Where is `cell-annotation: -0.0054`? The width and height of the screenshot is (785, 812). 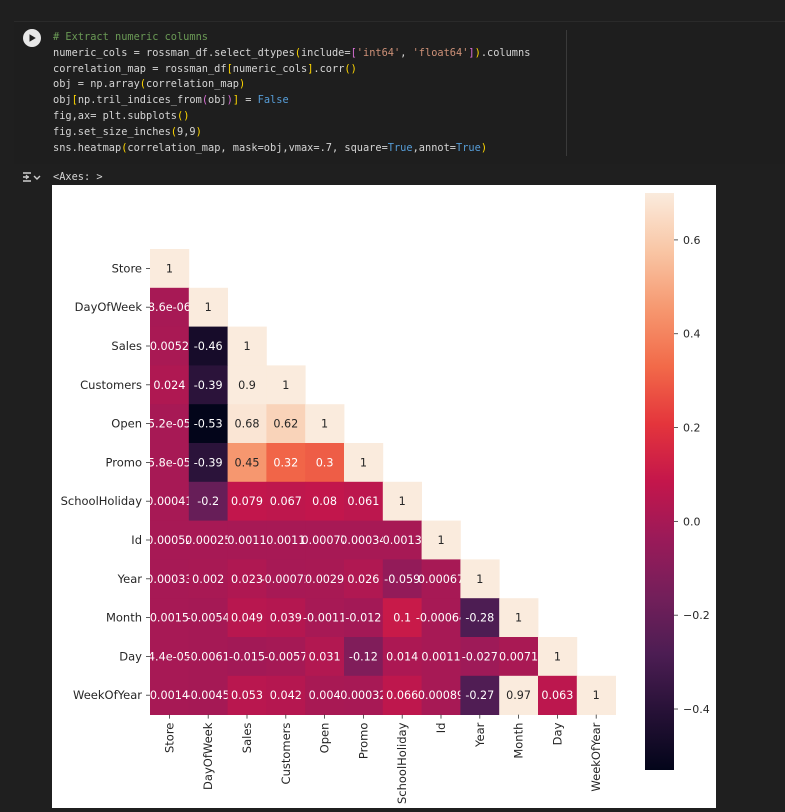
cell-annotation: -0.0054 is located at coordinates (208, 618).